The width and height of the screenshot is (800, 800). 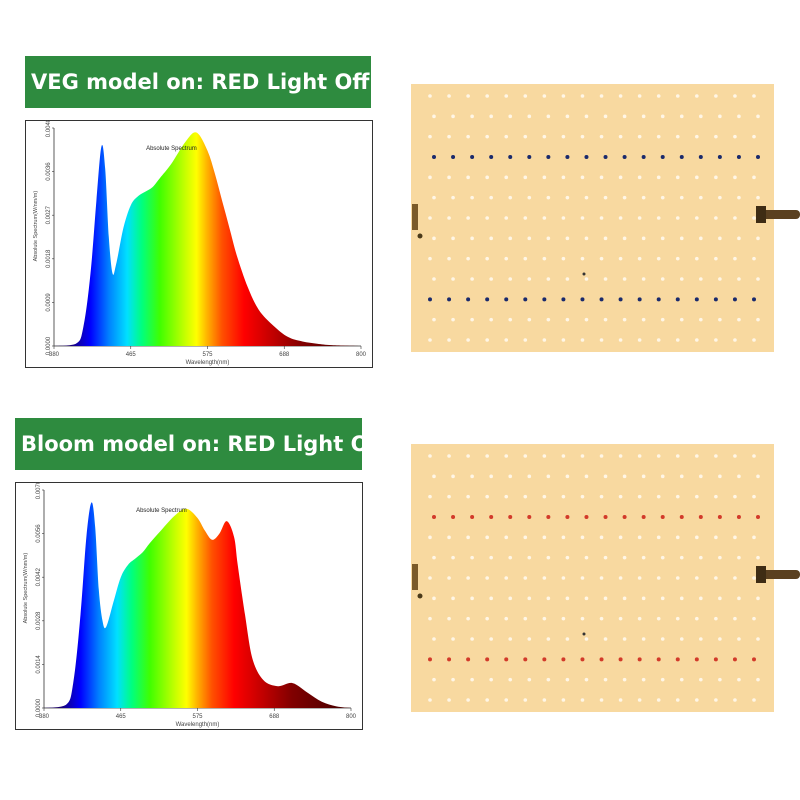 I want to click on spectrum-area, so click(x=197, y=605).